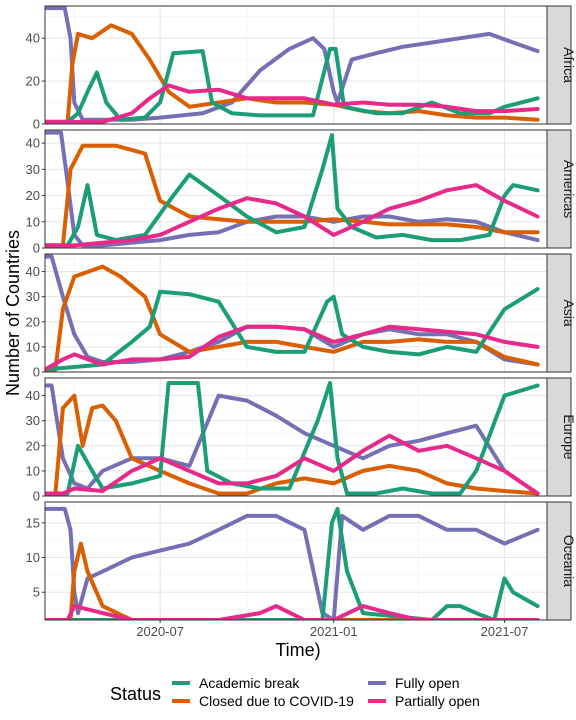 This screenshot has height=720, width=576. I want to click on legend-label: Academic break, so click(249, 683).